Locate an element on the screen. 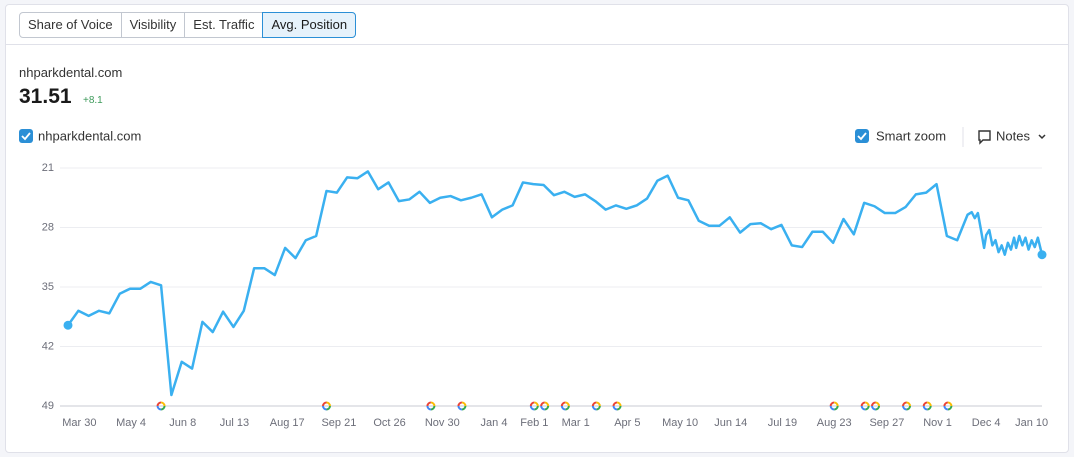 Image resolution: width=1074 pixels, height=457 pixels. x-tick-label: Jun 8 is located at coordinates (182, 423).